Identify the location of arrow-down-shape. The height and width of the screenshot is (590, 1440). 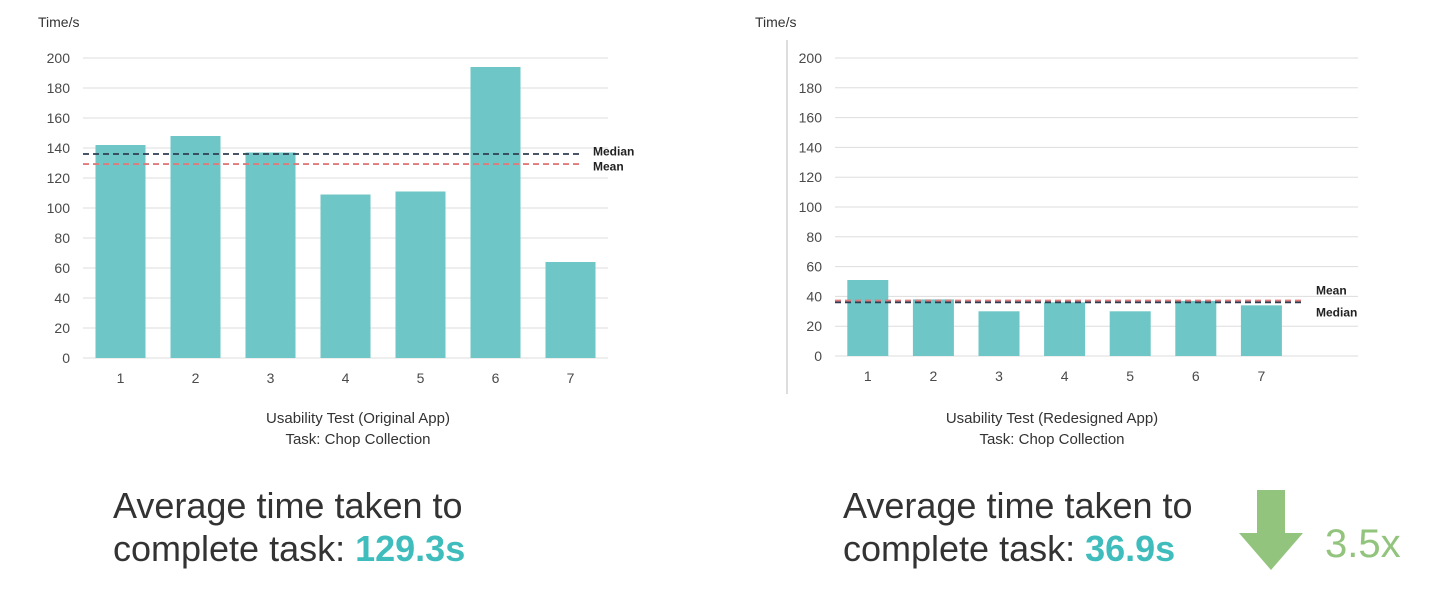
(1271, 530).